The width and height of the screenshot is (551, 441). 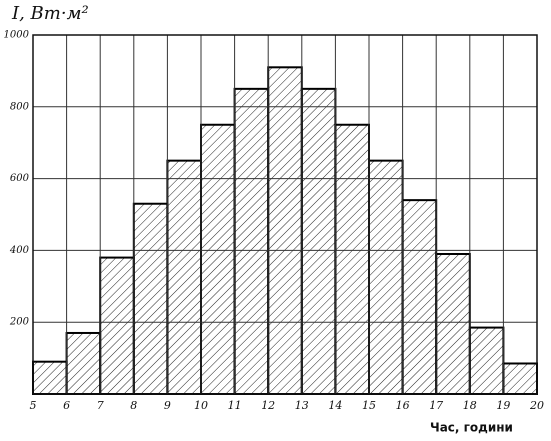 What do you see at coordinates (17, 35) in the screenshot?
I see `y-tick-label: 1000` at bounding box center [17, 35].